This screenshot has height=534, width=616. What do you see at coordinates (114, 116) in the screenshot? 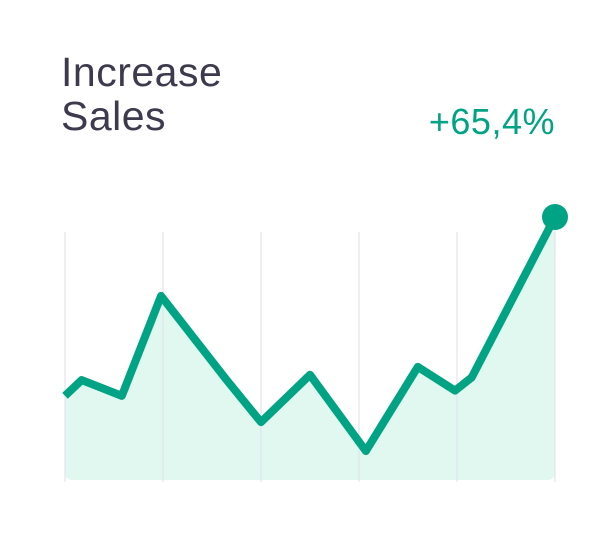
I see `title-line-2: Sales` at bounding box center [114, 116].